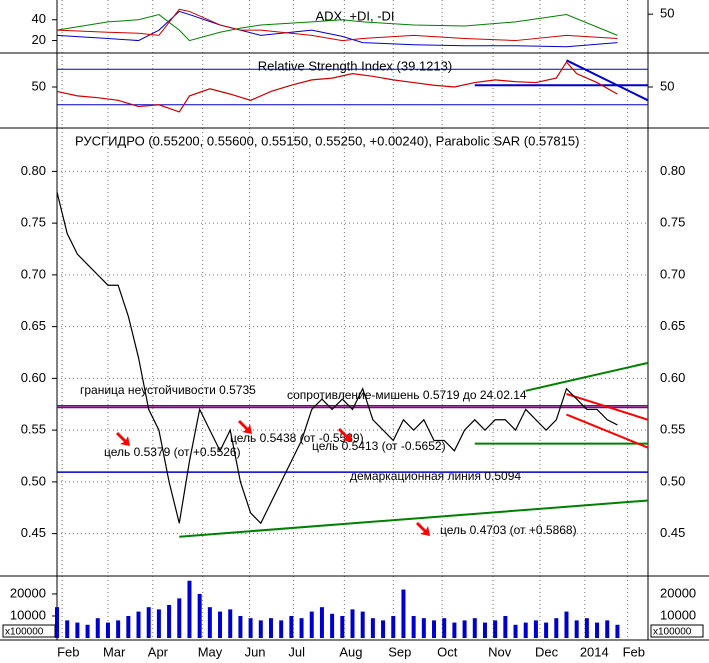  I want to click on x-tick-label: Dec, so click(547, 651).